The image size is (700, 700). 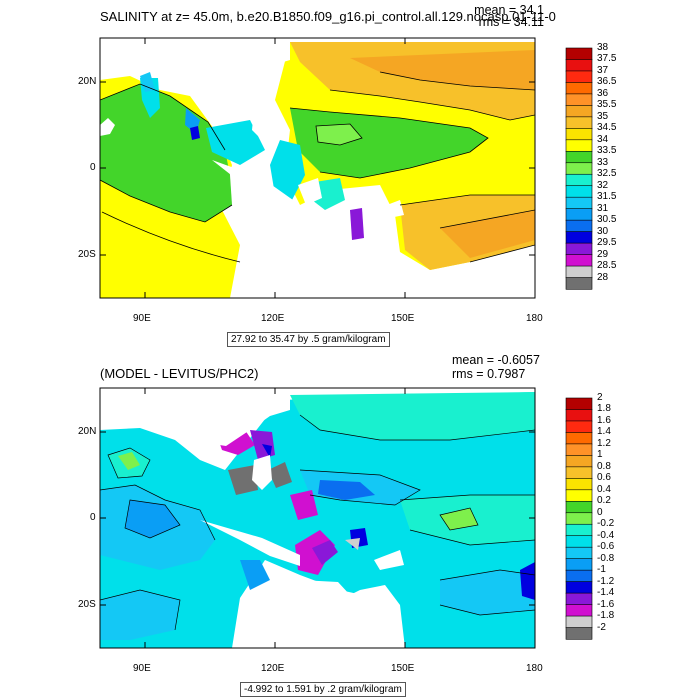 What do you see at coordinates (607, 197) in the screenshot?
I see `colorbar-label: 31.5` at bounding box center [607, 197].